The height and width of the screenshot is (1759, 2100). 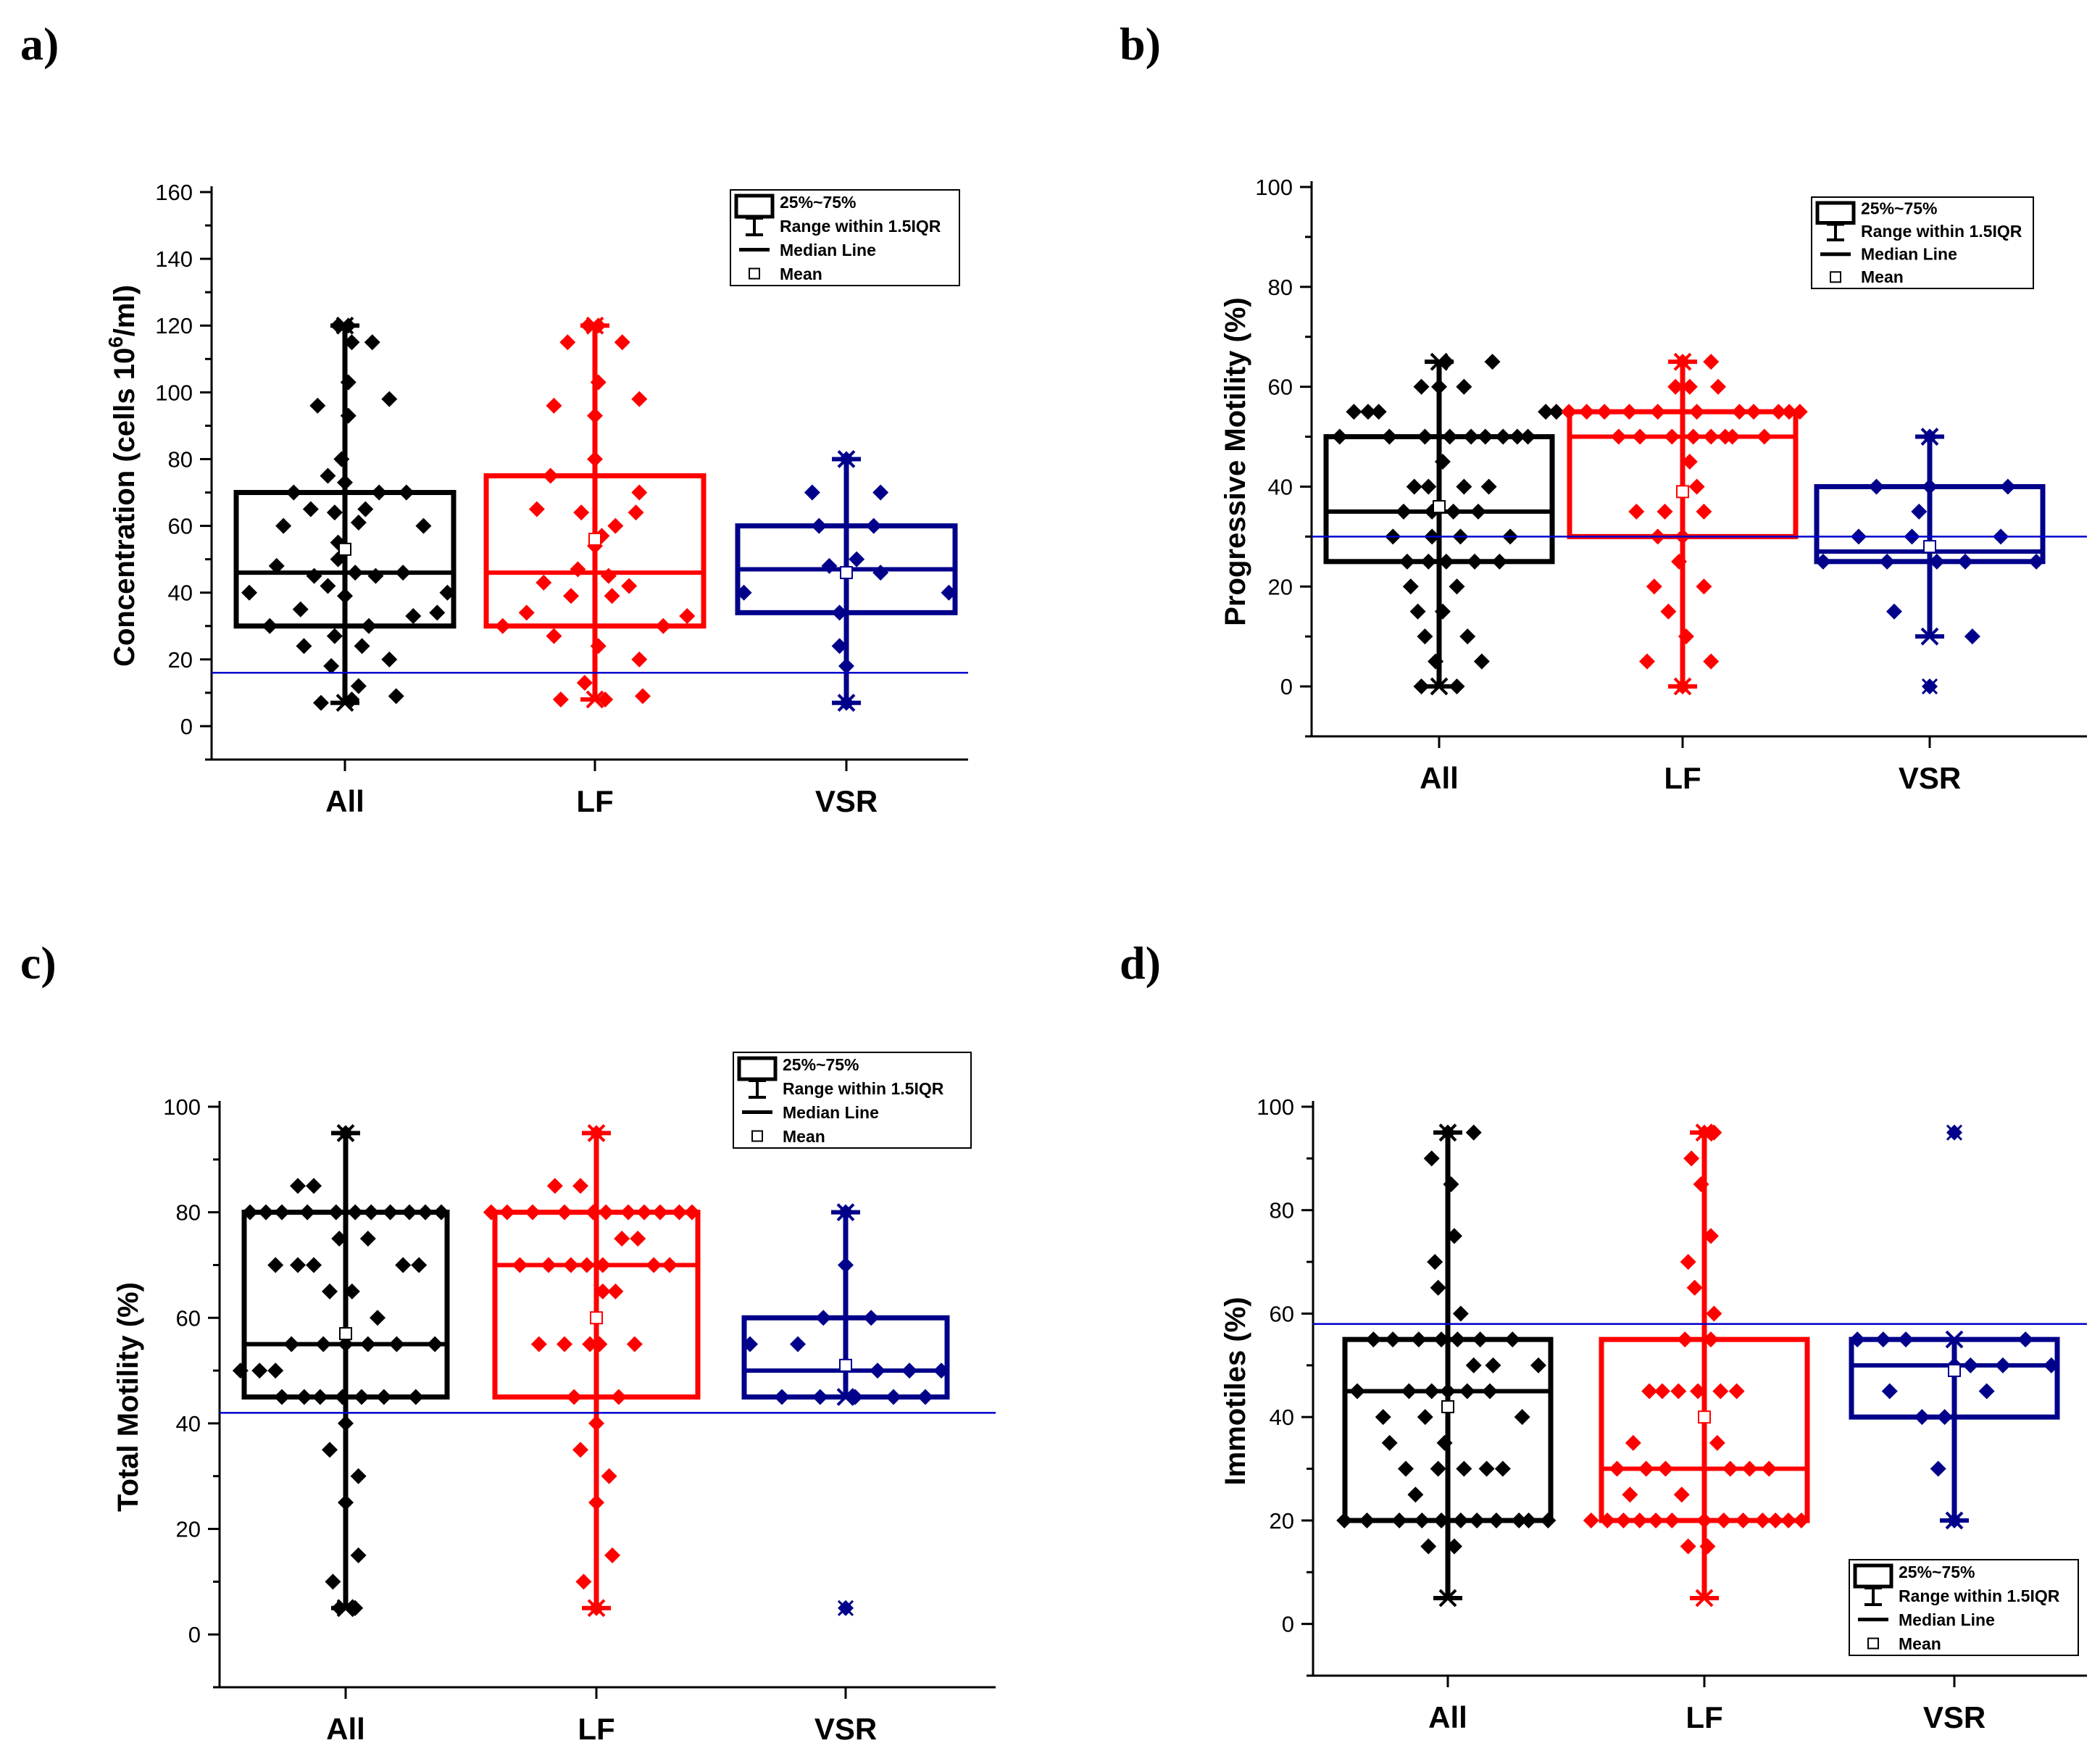 What do you see at coordinates (831, 1112) in the screenshot?
I see `legend-median-label: Median Line` at bounding box center [831, 1112].